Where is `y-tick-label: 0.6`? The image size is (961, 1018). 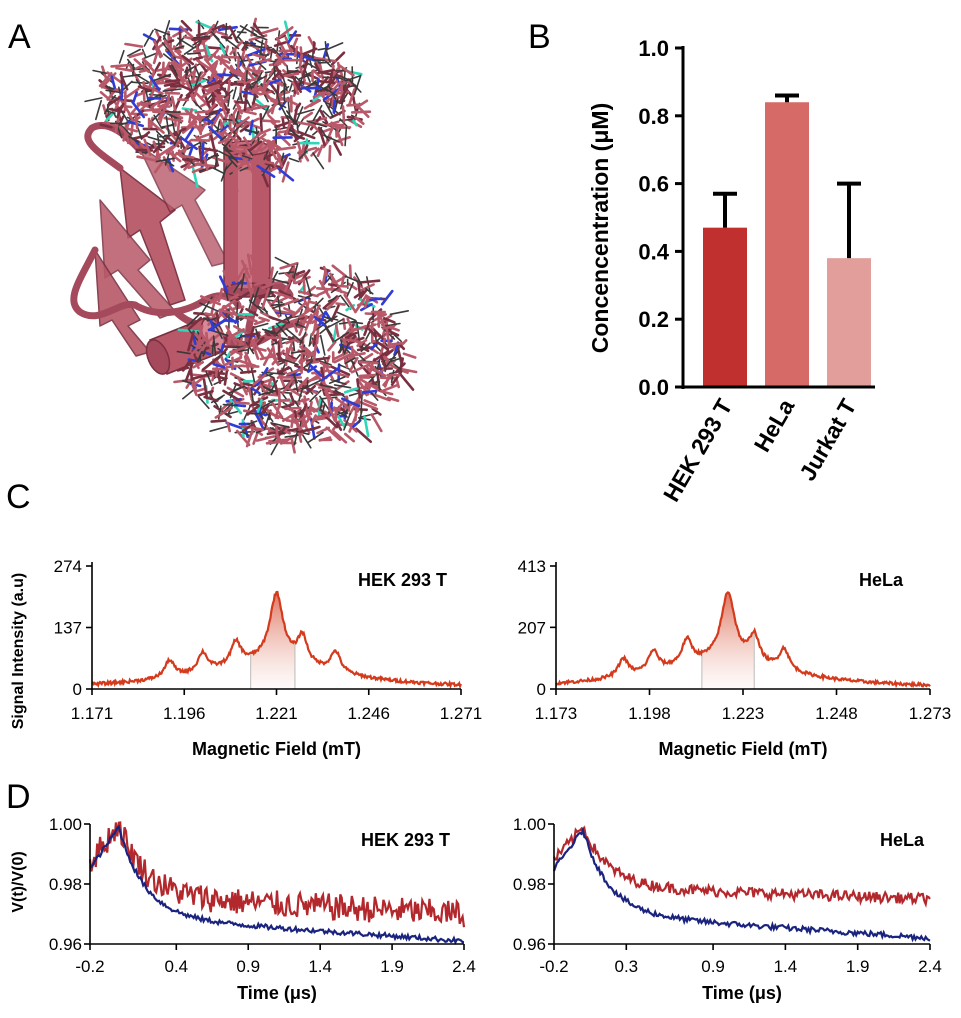
y-tick-label: 0.6 is located at coordinates (653, 184).